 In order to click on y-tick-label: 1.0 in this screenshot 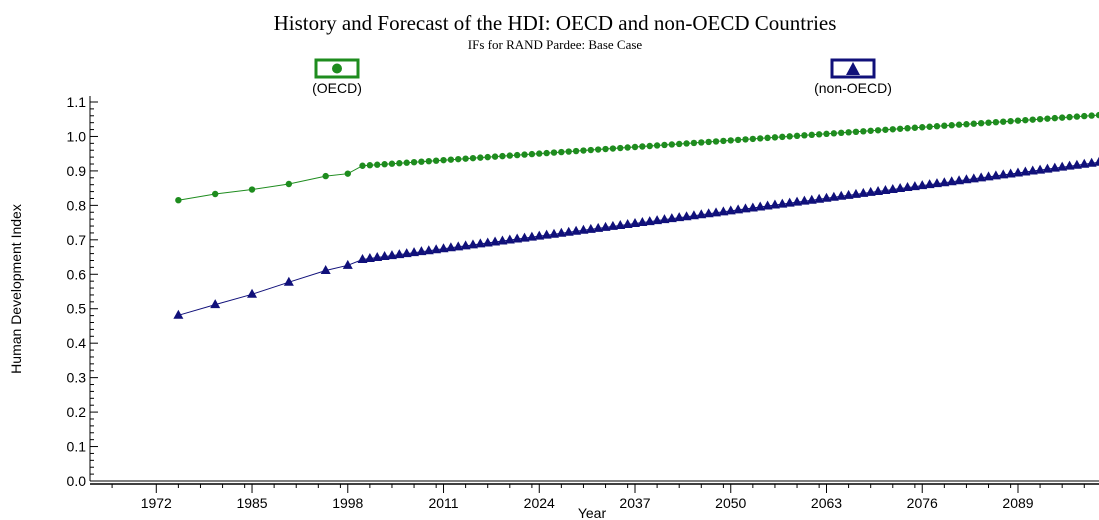, I will do `click(77, 136)`.